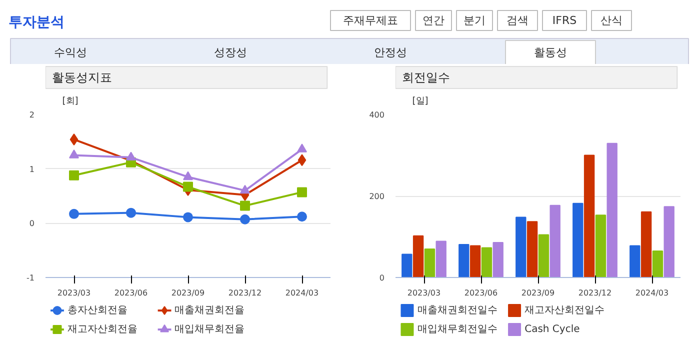 Image resolution: width=697 pixels, height=342 pixels. I want to click on legend-label: 총자산회전율, so click(97, 310).